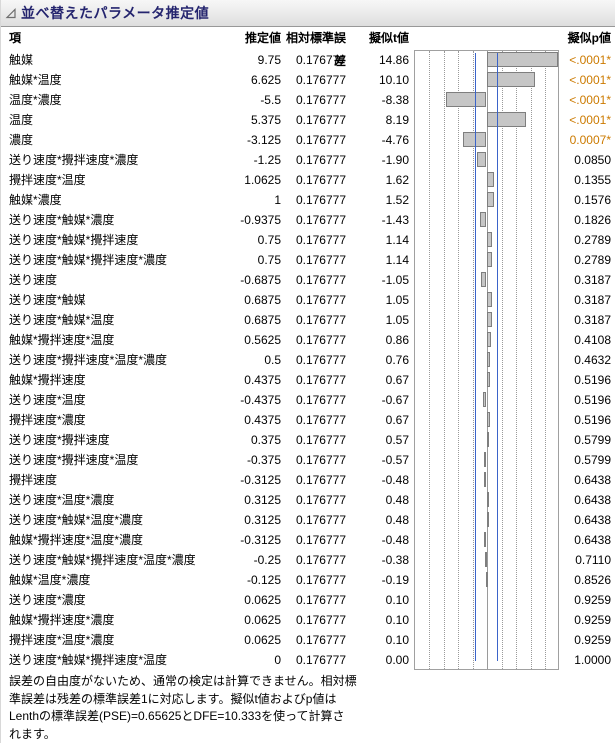  Describe the element at coordinates (262, 180) in the screenshot. I see `estimate-cell: 1.0625` at that location.